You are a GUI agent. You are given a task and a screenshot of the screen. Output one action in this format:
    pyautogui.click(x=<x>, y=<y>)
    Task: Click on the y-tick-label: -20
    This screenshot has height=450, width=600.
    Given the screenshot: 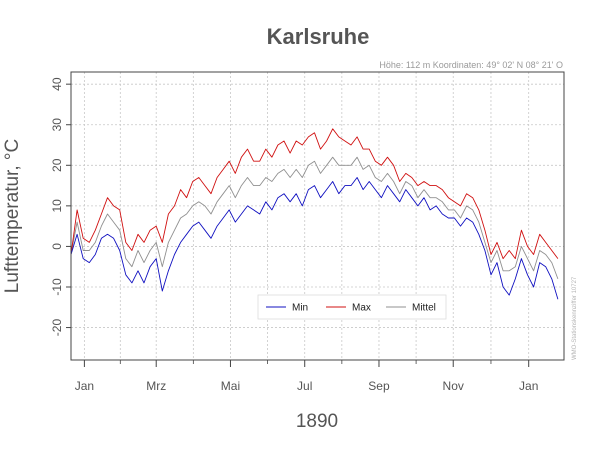 What is the action you would take?
    pyautogui.click(x=57, y=328)
    